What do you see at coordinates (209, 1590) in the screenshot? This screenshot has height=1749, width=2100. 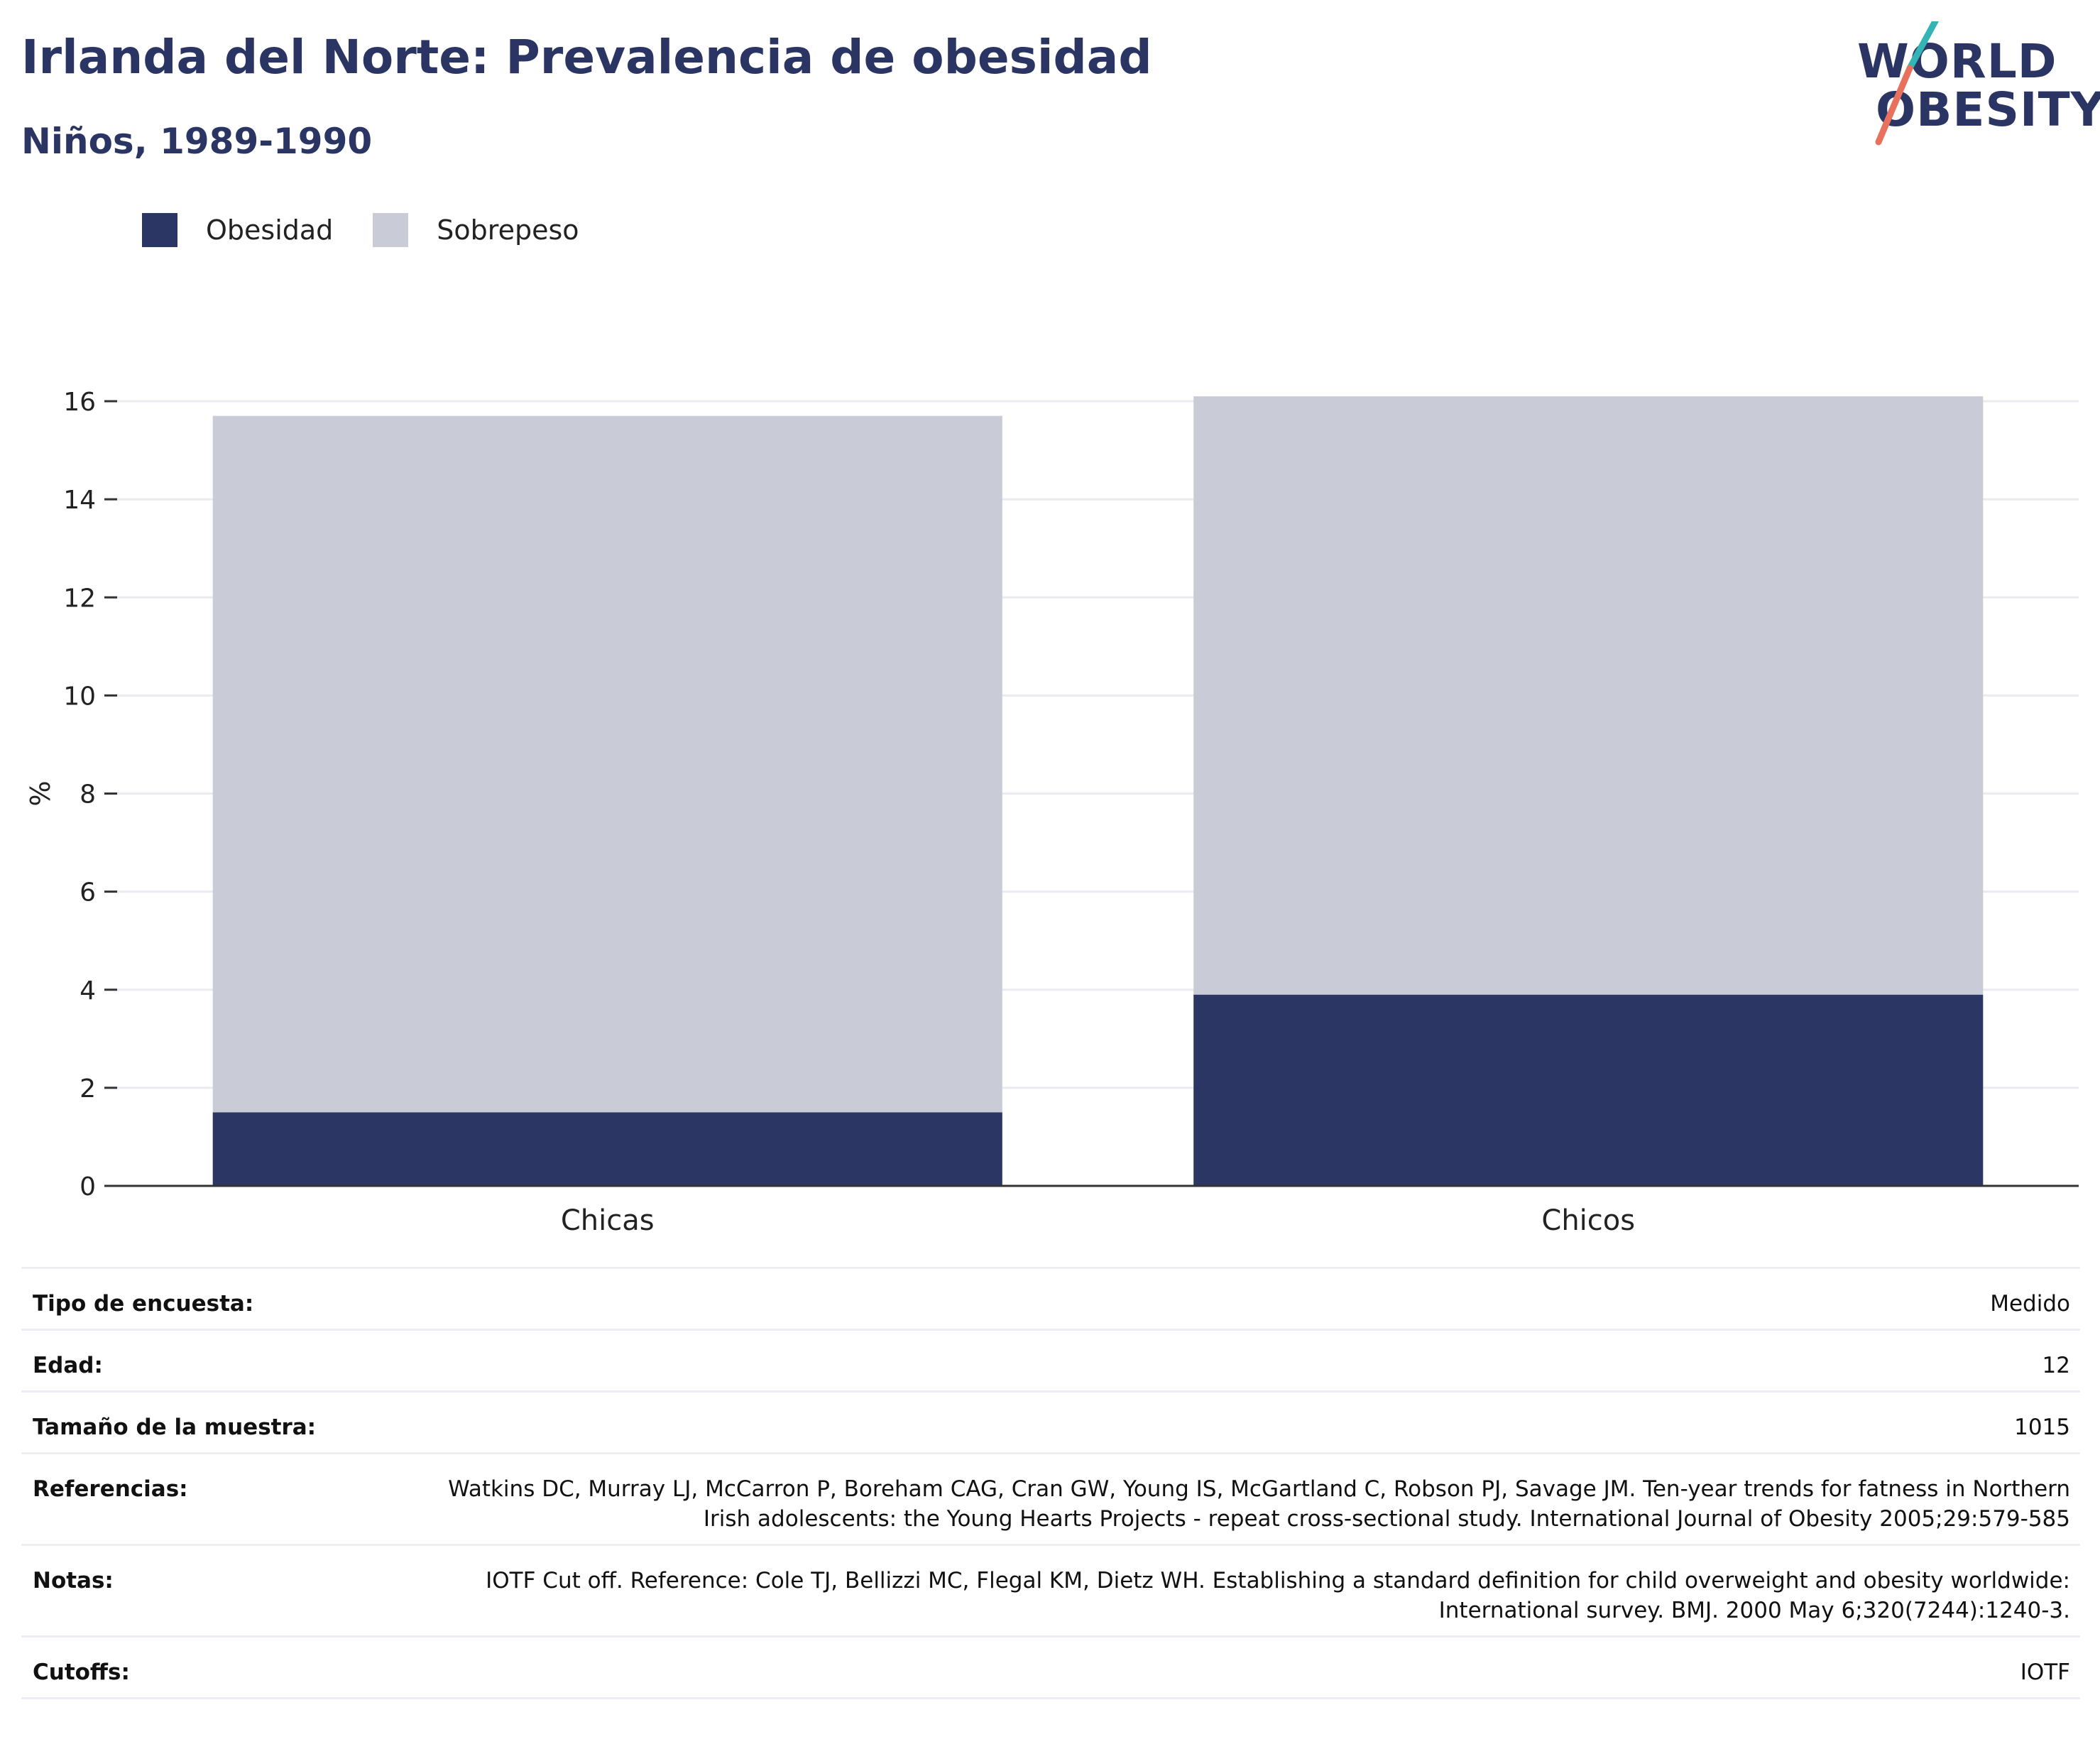 I see `info-label: Notas:` at bounding box center [209, 1590].